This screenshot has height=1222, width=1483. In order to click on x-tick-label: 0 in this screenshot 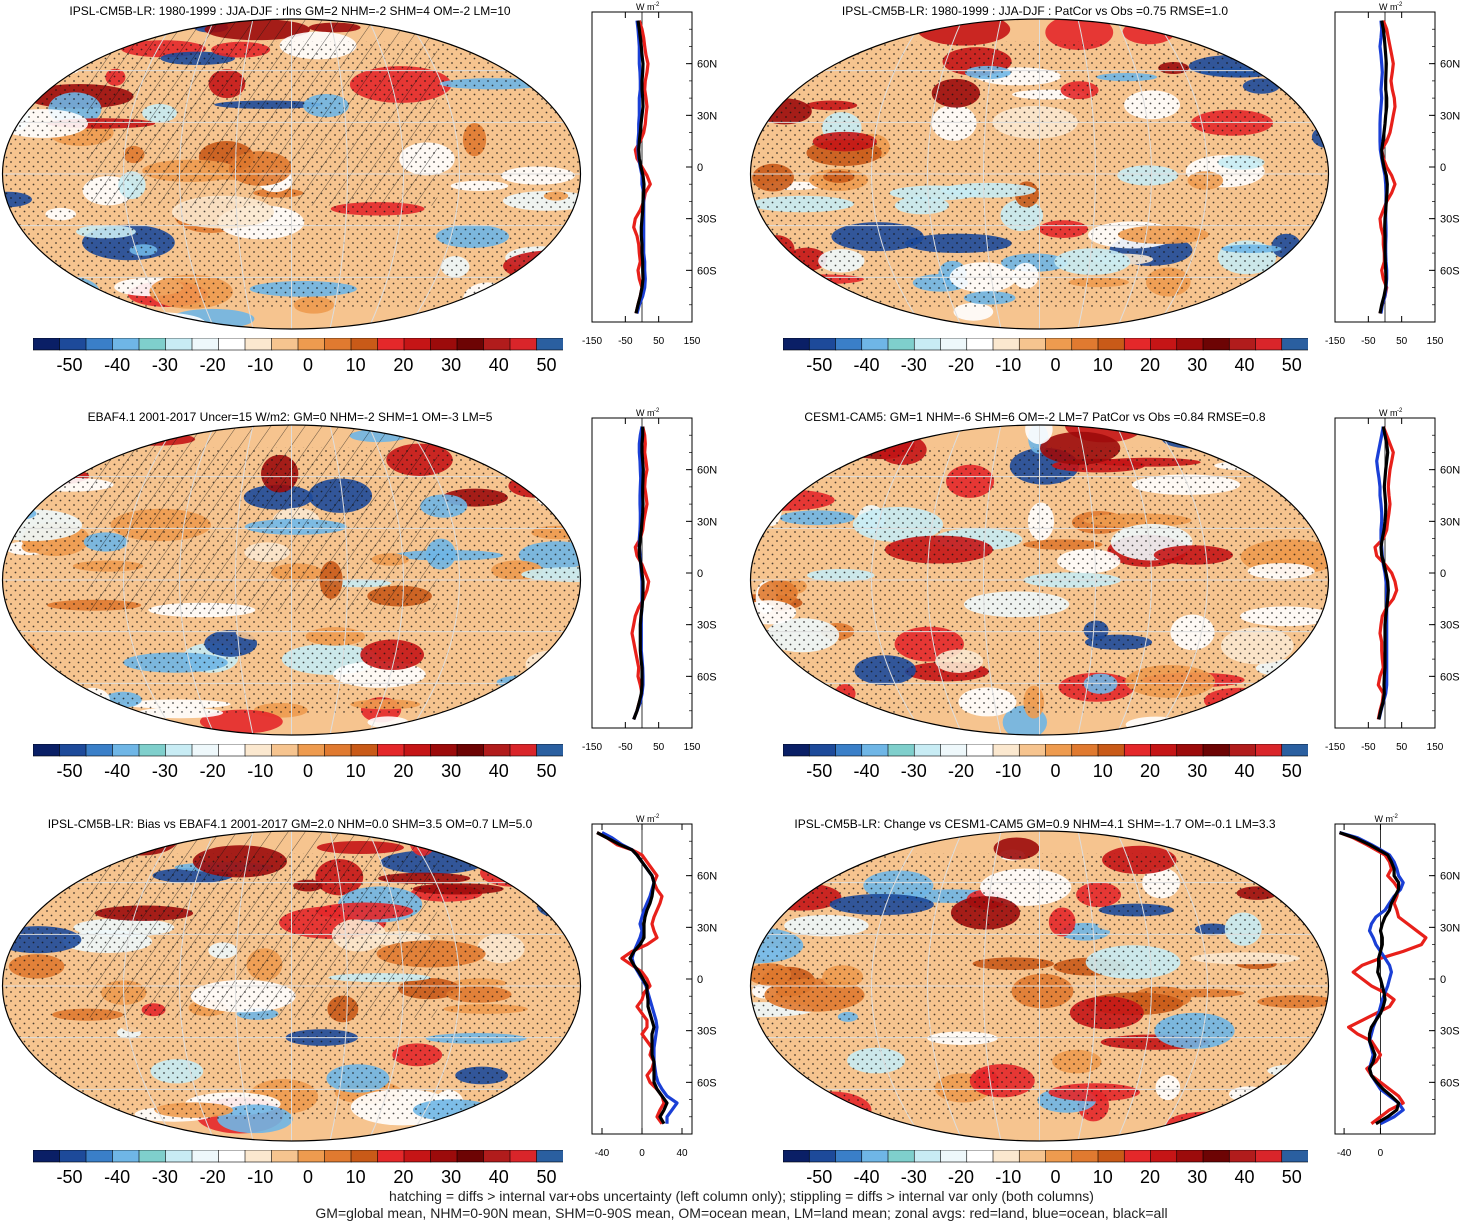, I will do `click(642, 1153)`.